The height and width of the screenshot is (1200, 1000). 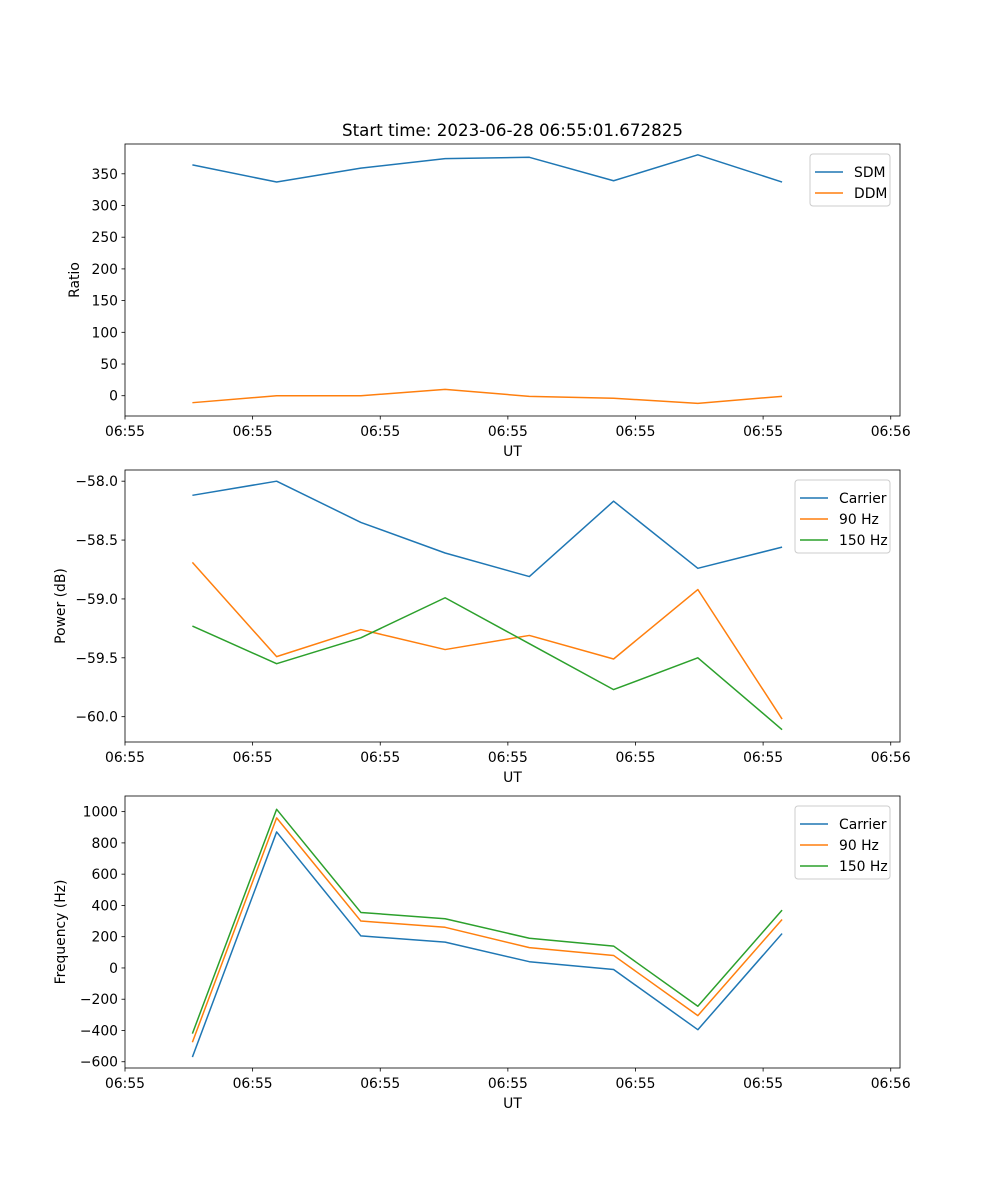 What do you see at coordinates (104, 906) in the screenshot?
I see `y-tick-label: 400` at bounding box center [104, 906].